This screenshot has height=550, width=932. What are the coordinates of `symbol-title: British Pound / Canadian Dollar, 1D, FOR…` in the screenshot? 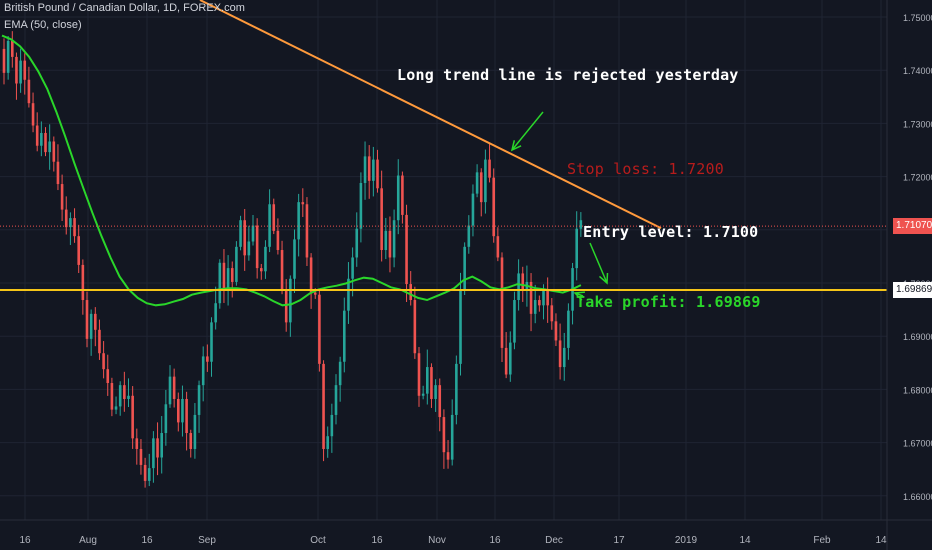 It's located at (124, 8).